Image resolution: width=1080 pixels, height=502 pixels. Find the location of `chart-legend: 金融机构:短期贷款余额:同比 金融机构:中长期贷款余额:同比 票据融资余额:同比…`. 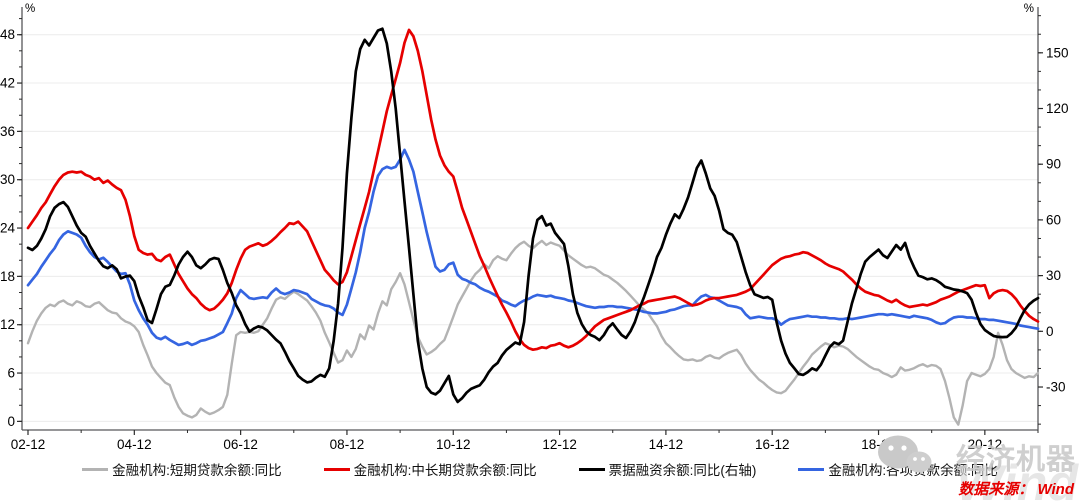

chart-legend: 金融机构:短期贷款余额:同比 金融机构:中长期贷款余额:同比 票据融资余额:同比… is located at coordinates (540, 469).